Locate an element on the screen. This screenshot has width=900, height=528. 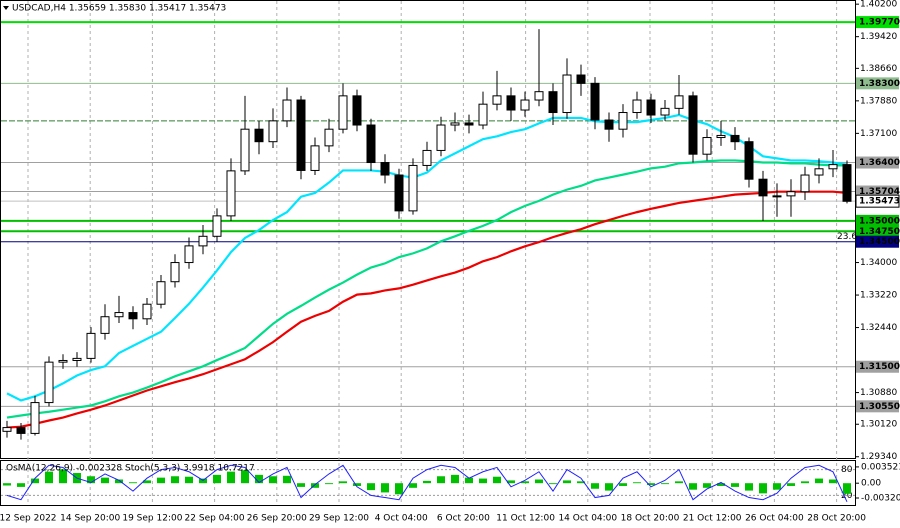
x-tick-label: 12 Sep 2022 is located at coordinates (28, 519).